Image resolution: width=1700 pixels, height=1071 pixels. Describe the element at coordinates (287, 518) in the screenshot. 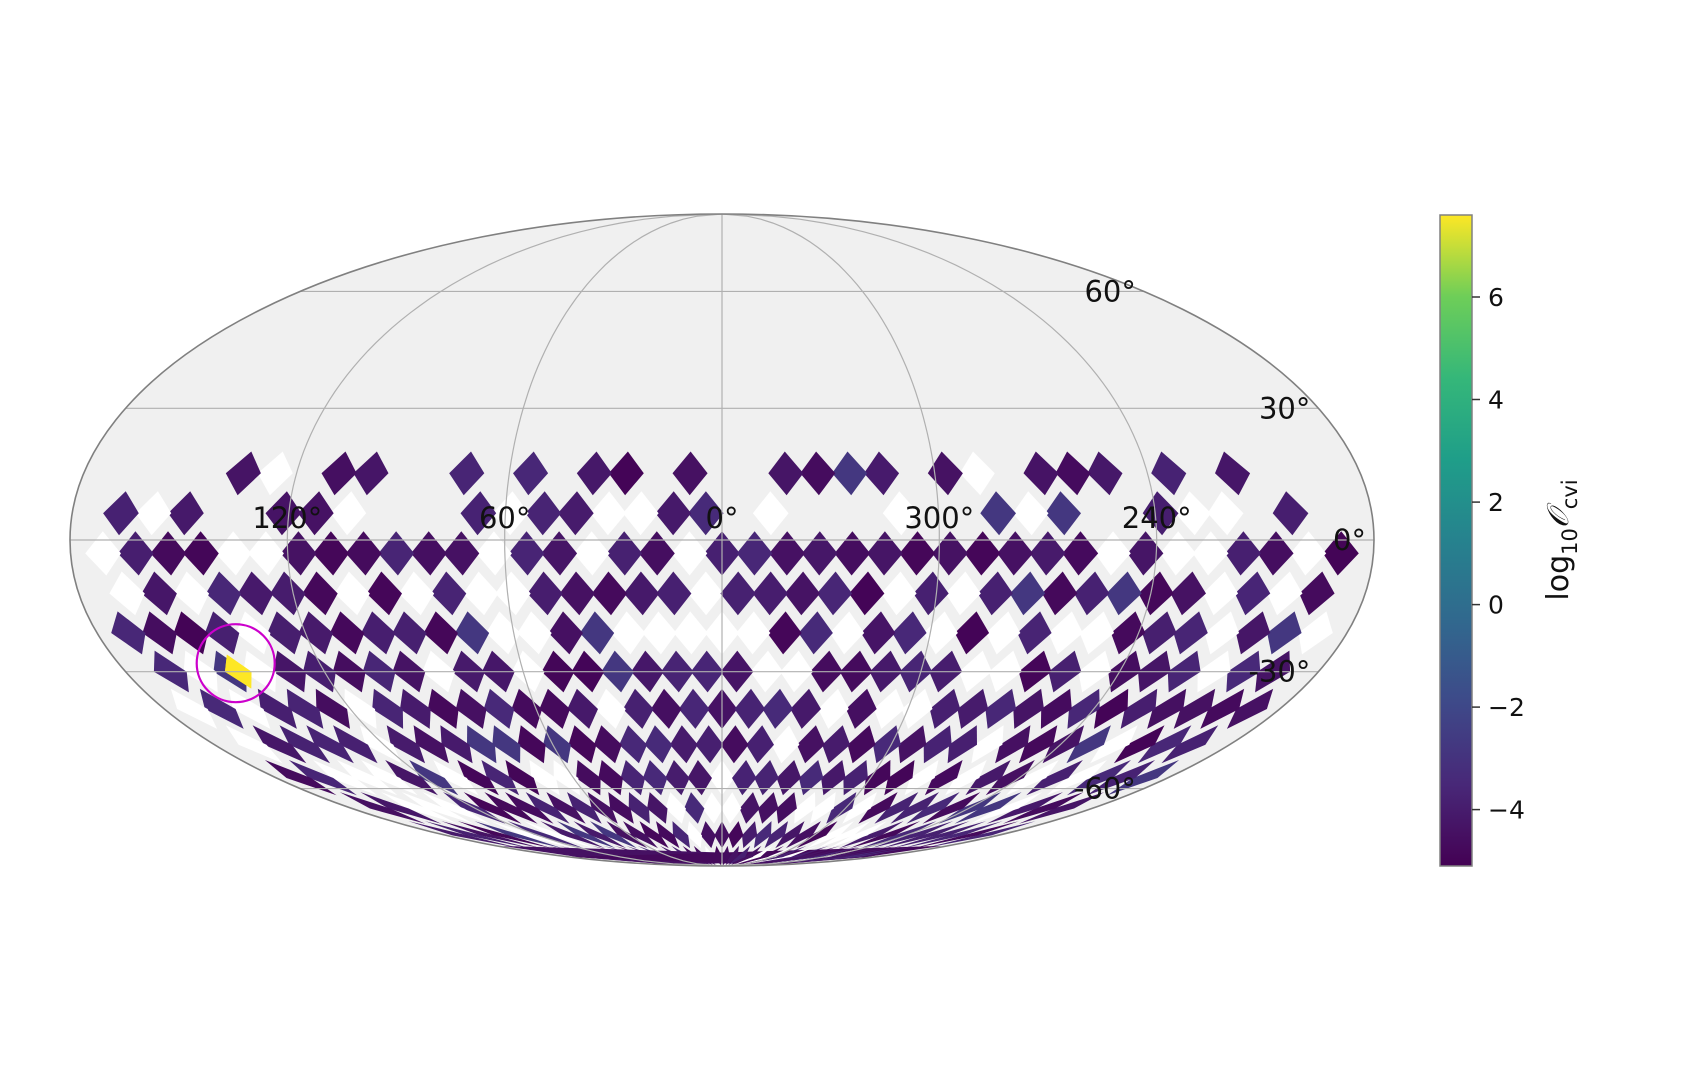

I see `longitude-label: 120°` at that location.